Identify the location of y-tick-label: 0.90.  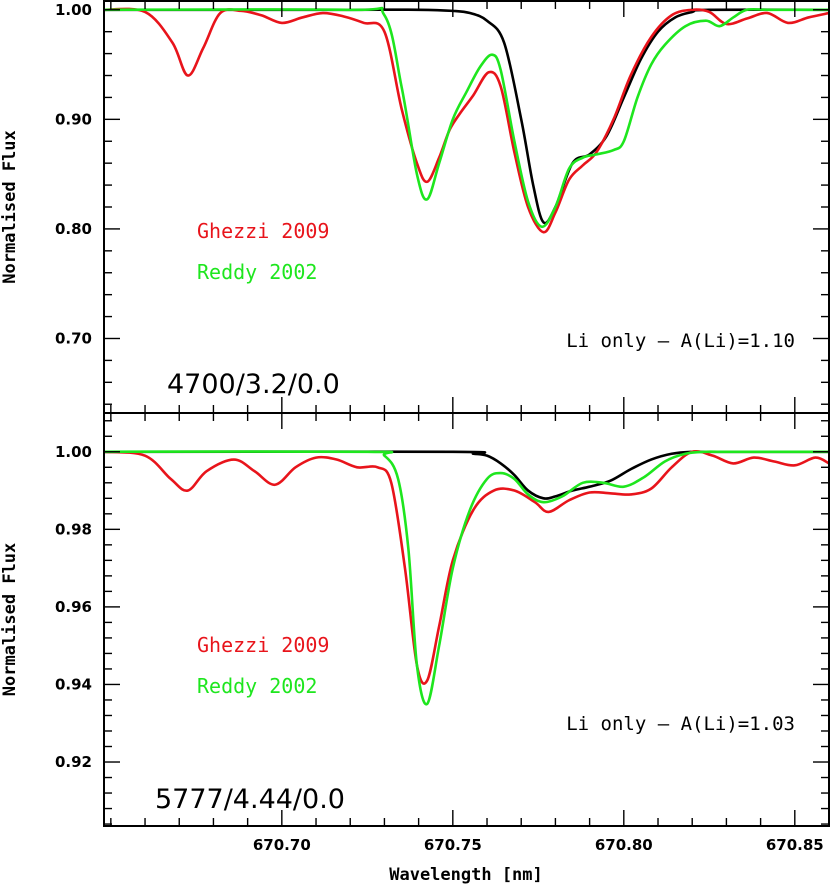
(73, 119).